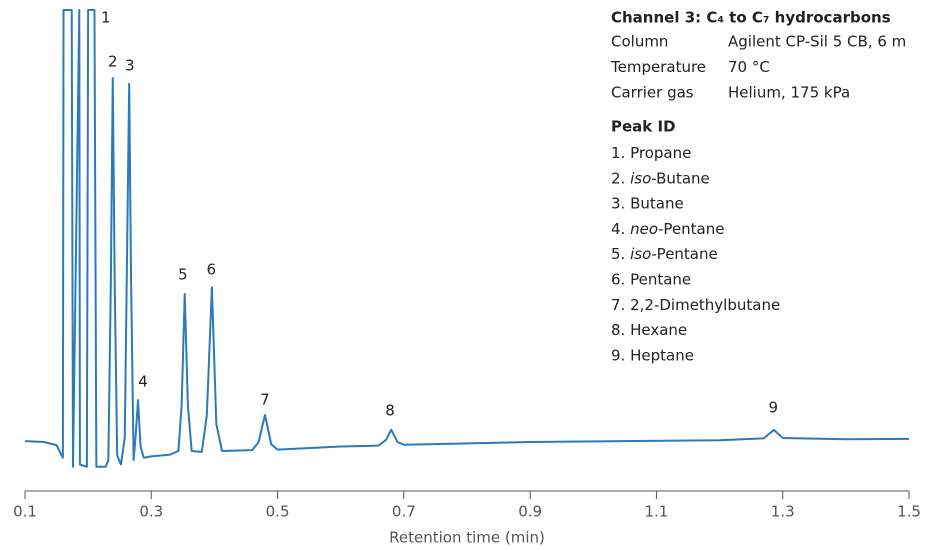  I want to click on peak-label: 3, so click(130, 65).